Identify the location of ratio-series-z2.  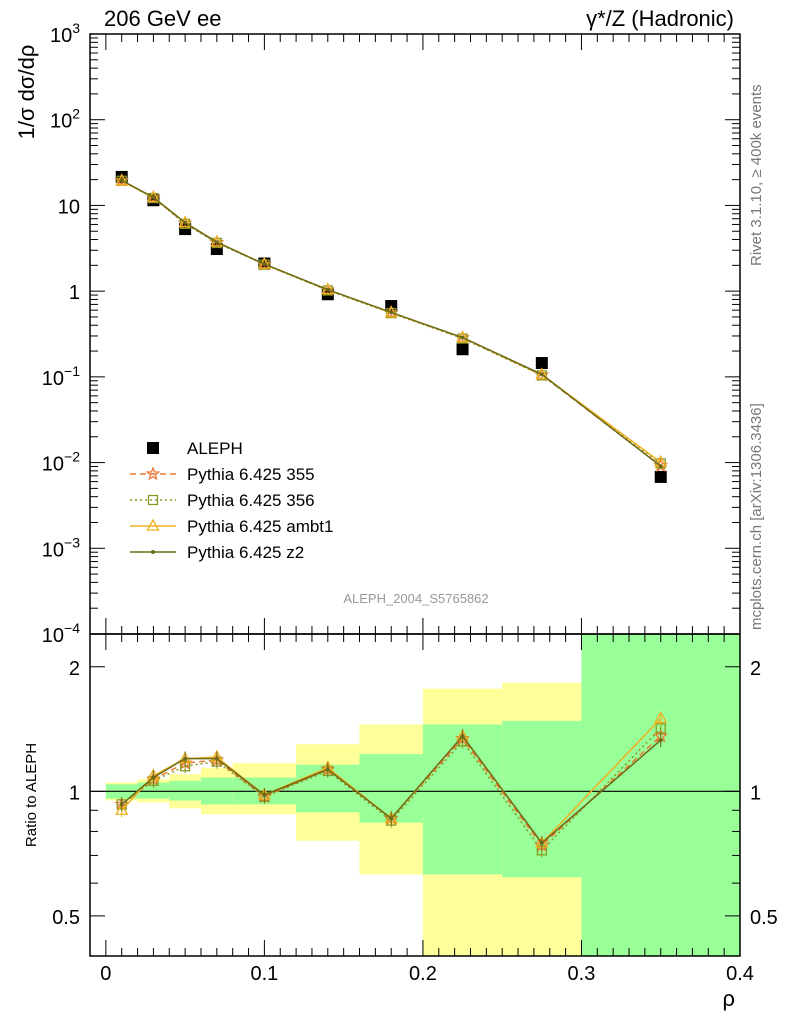
(391, 790).